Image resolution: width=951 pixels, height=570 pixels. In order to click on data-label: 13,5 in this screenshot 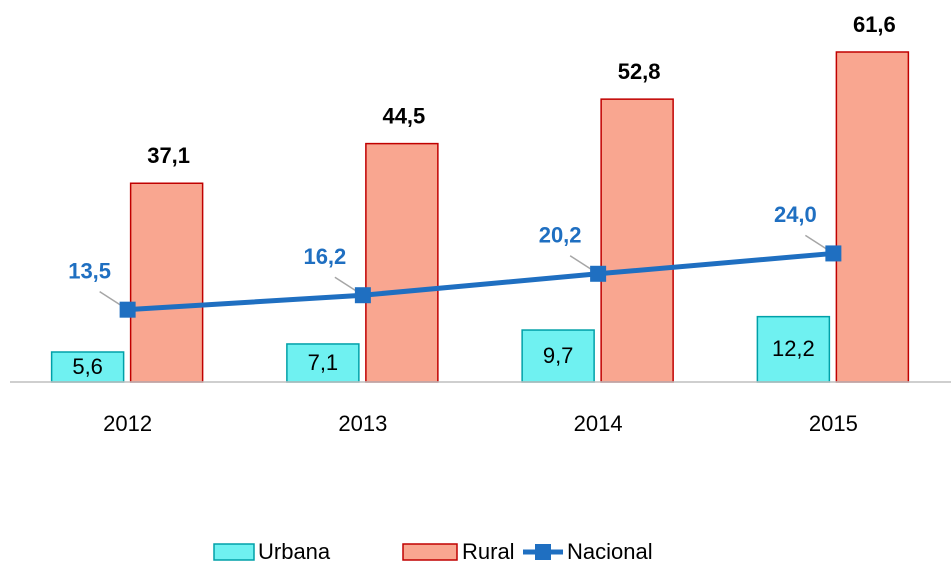, I will do `click(89, 270)`.